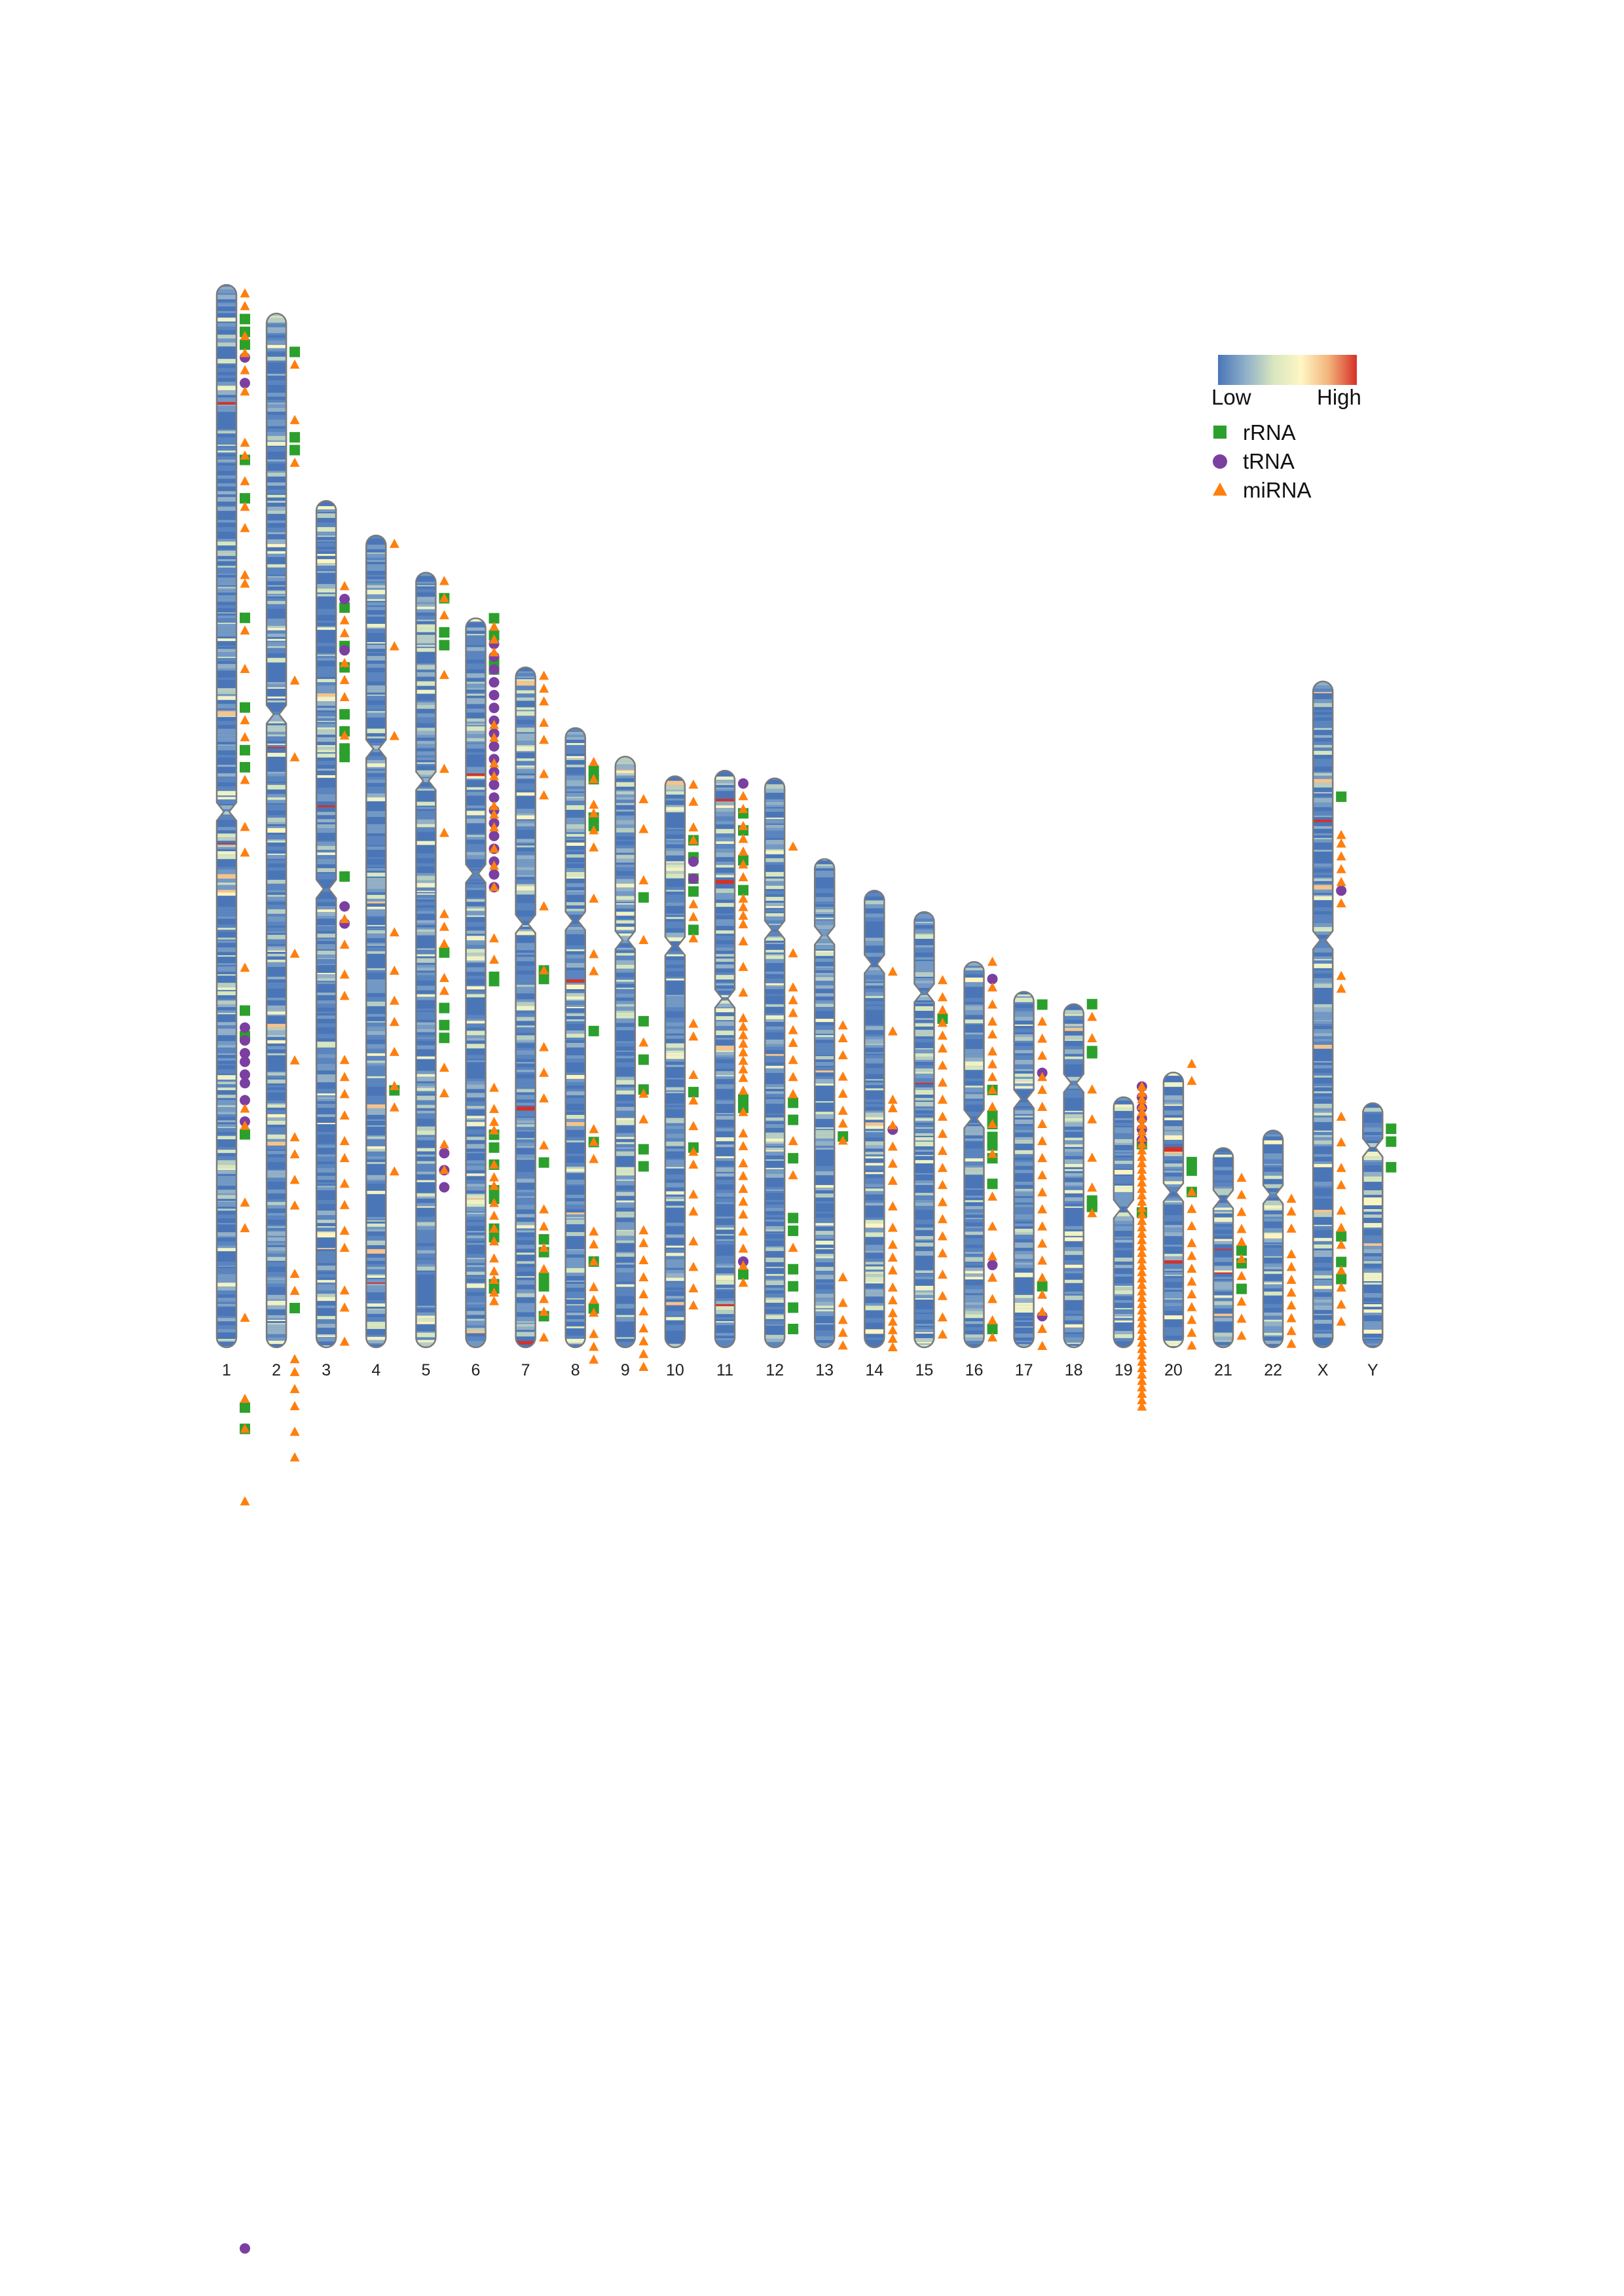  Describe the element at coordinates (1373, 1225) in the screenshot. I see `chromosome-y-outline` at that location.